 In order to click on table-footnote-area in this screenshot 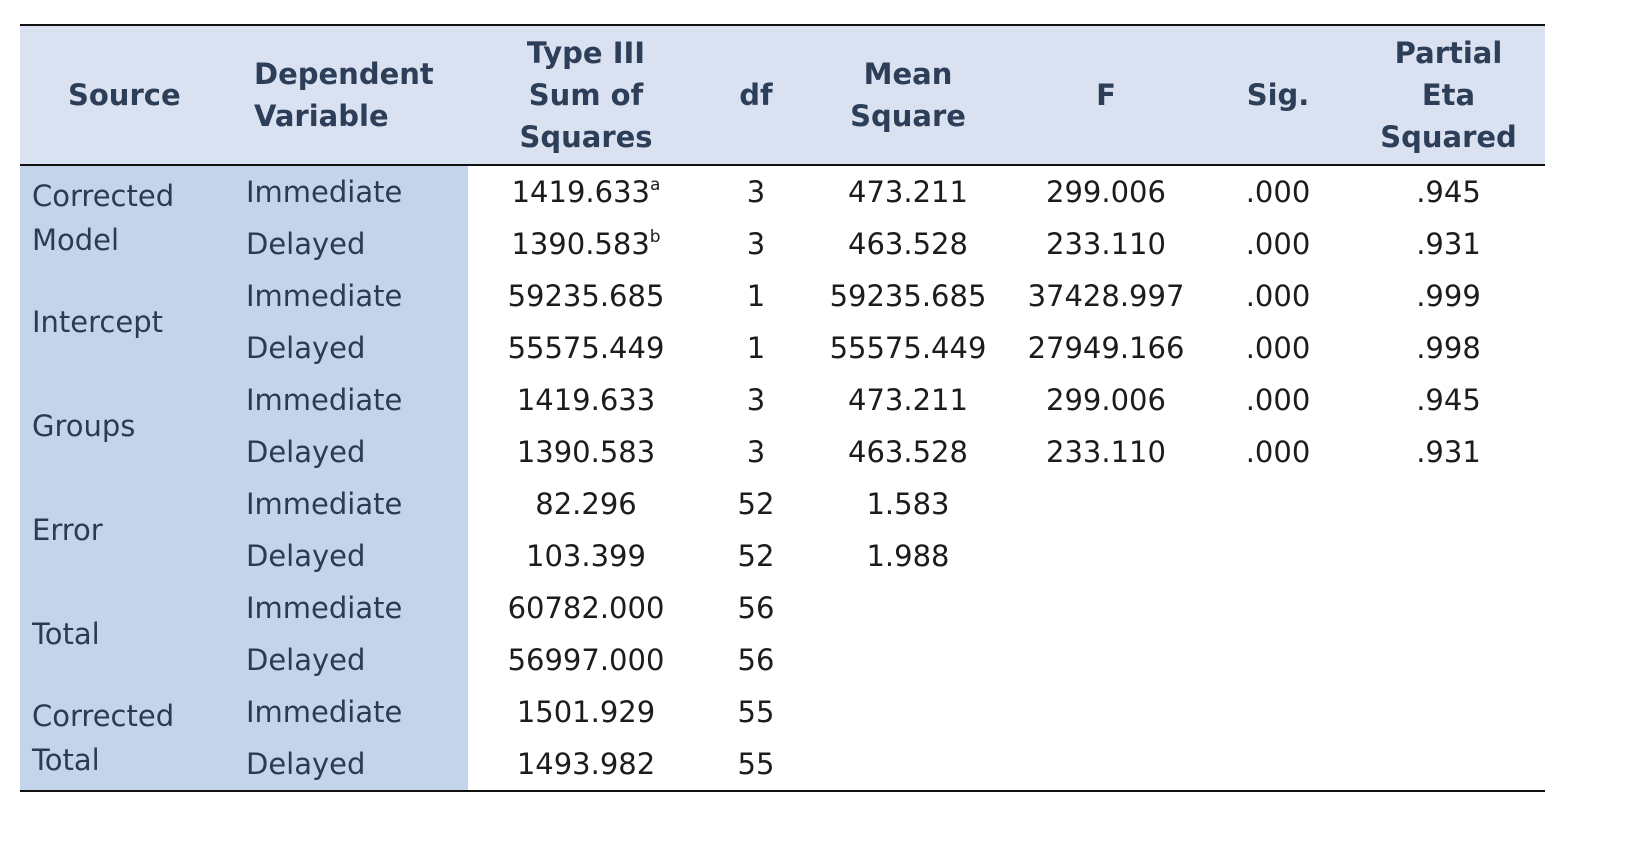, I will do `click(782, 824)`.